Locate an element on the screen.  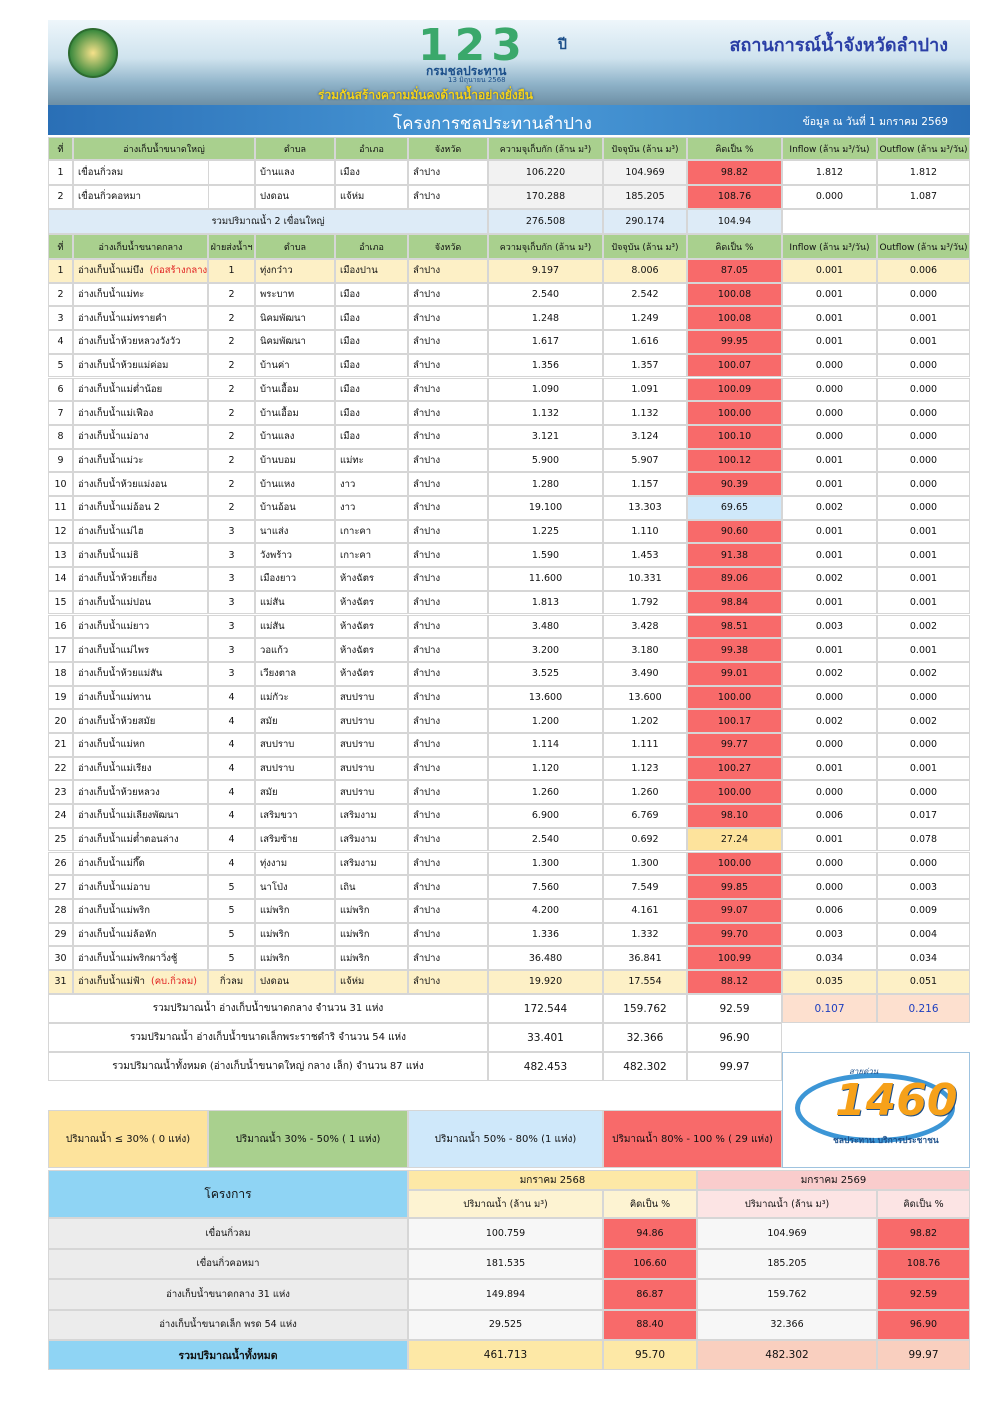
emblem is located at coordinates (93, 53).